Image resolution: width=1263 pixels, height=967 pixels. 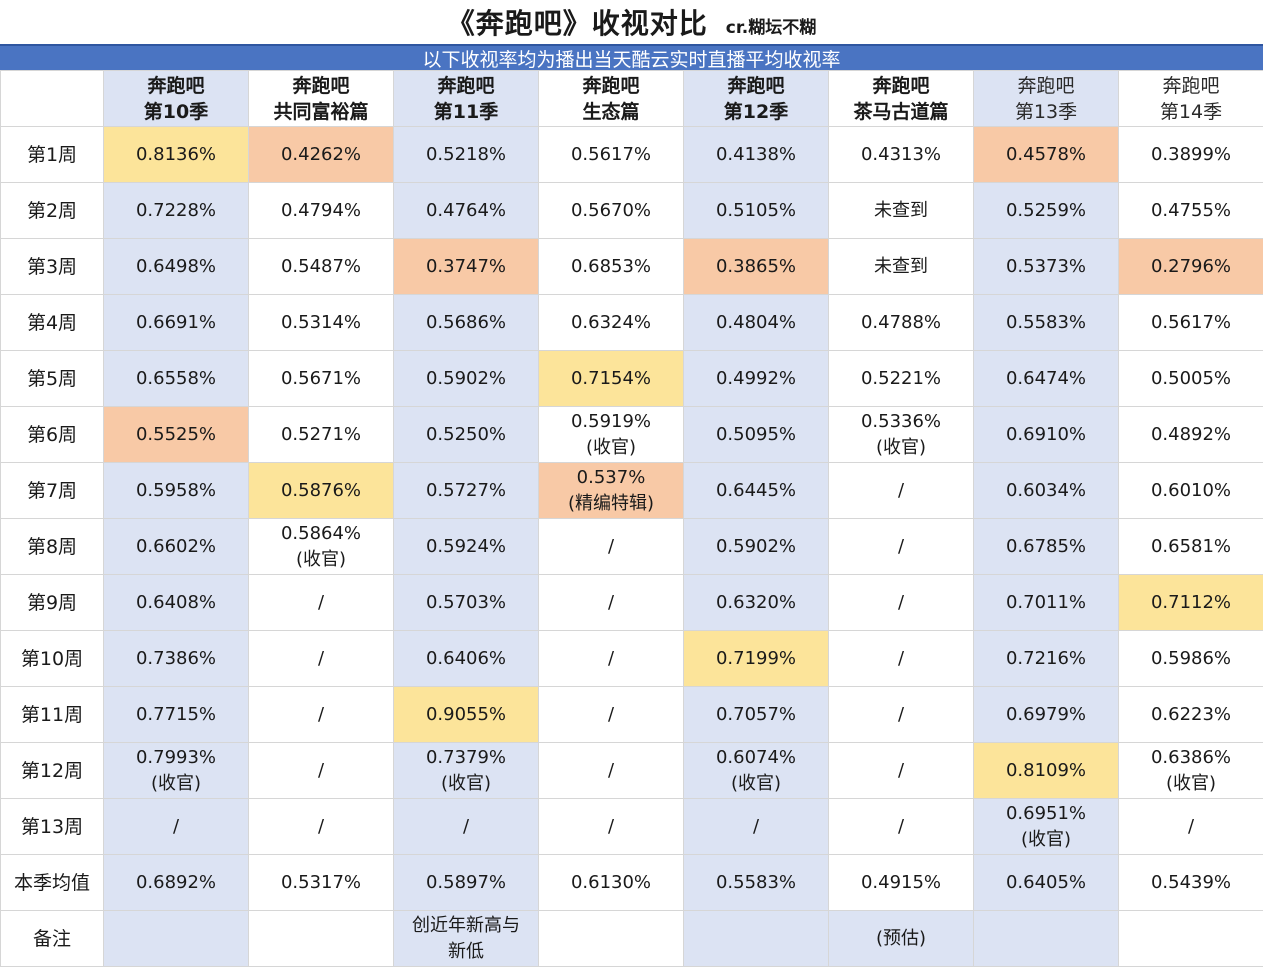 I want to click on row-label: 第6周, so click(x=52, y=435).